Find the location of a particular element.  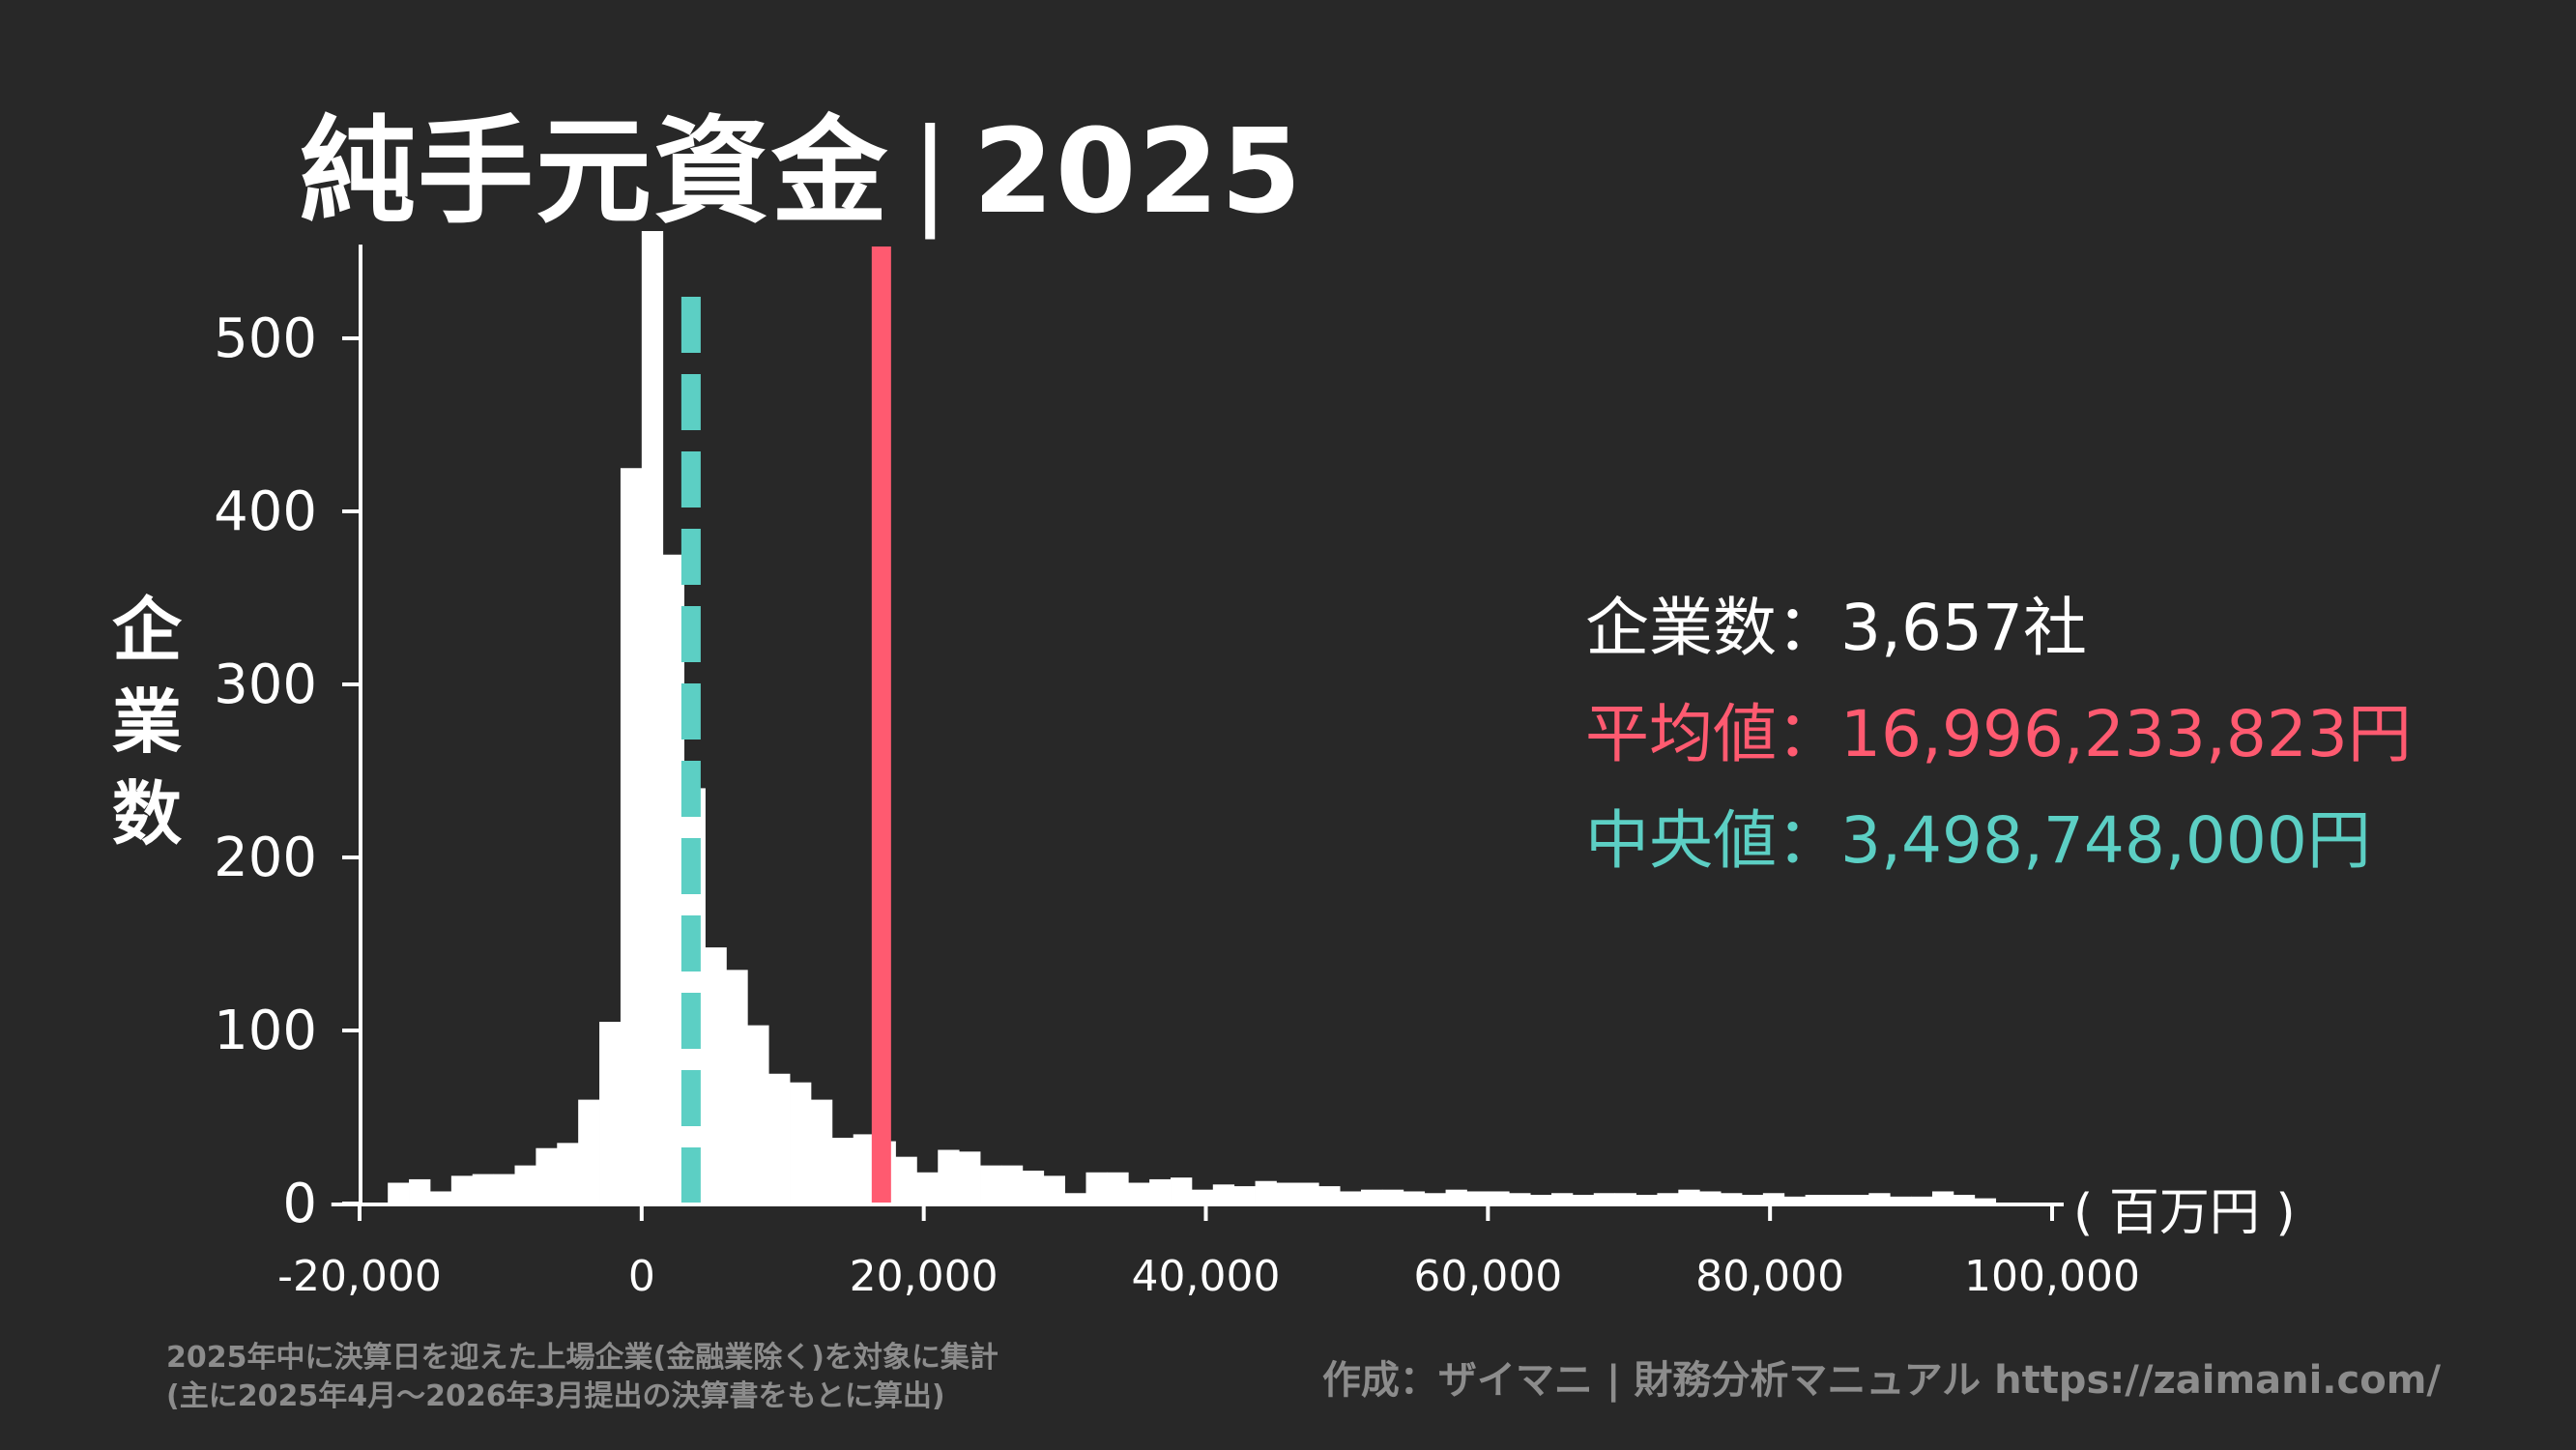

chart-title: 純手元資金 | 2025 is located at coordinates (801, 162).